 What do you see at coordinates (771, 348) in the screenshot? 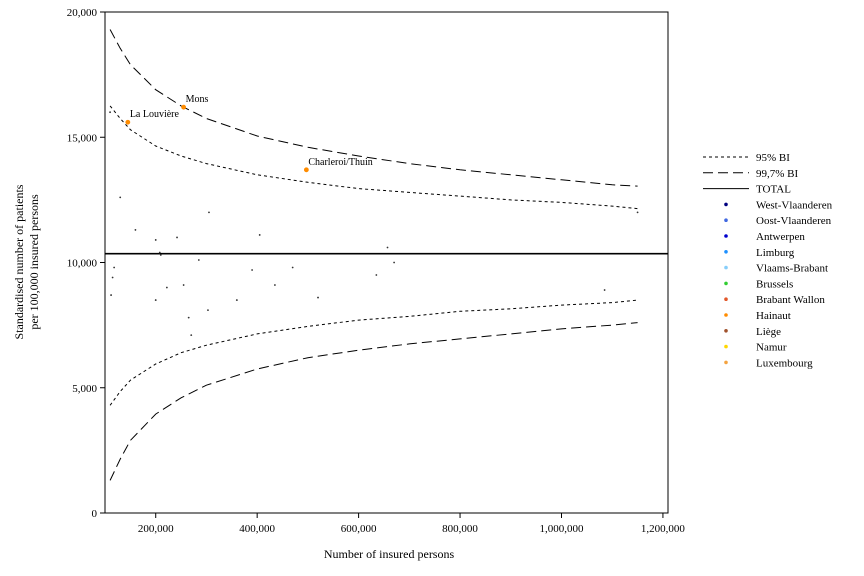
I see `legend-entry-label: Namur` at bounding box center [771, 348].